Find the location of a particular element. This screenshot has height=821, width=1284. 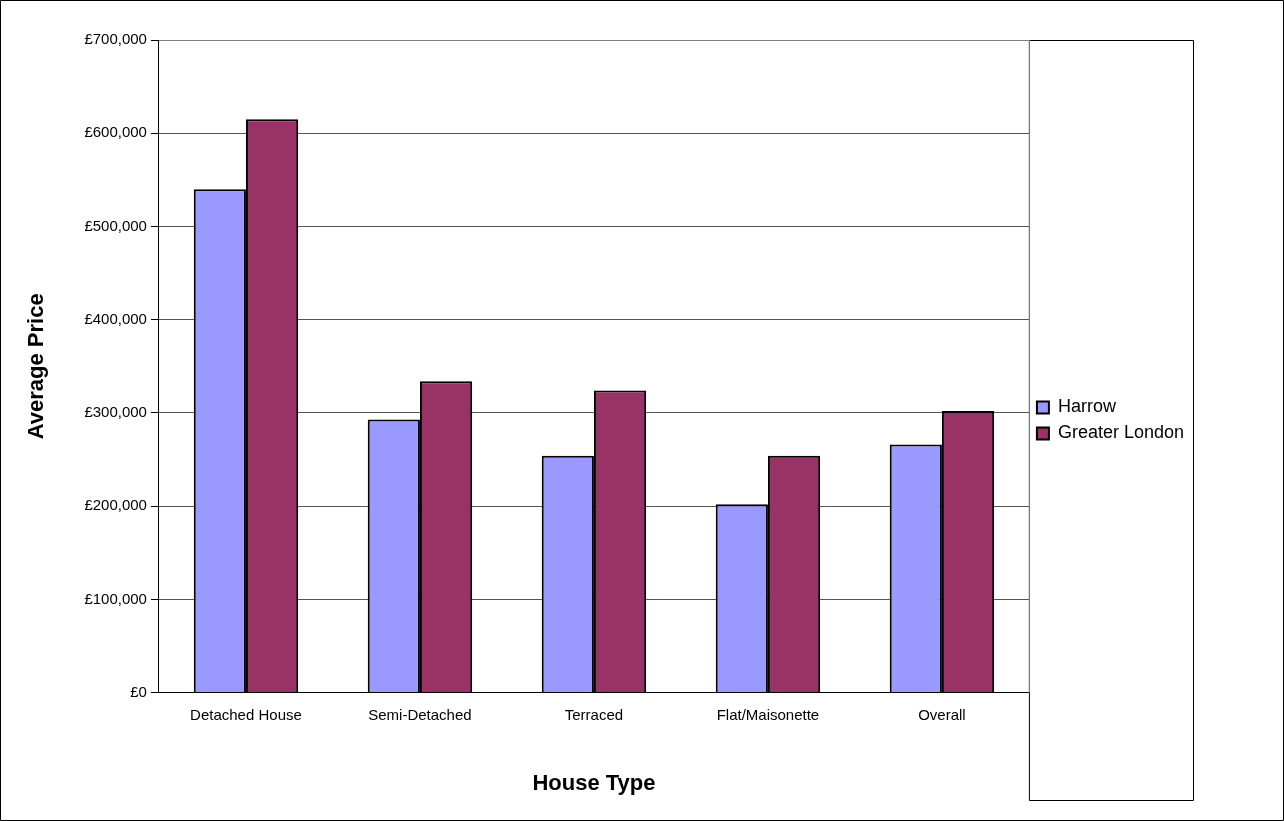

y-tick-label: £100,000 is located at coordinates (115, 598).